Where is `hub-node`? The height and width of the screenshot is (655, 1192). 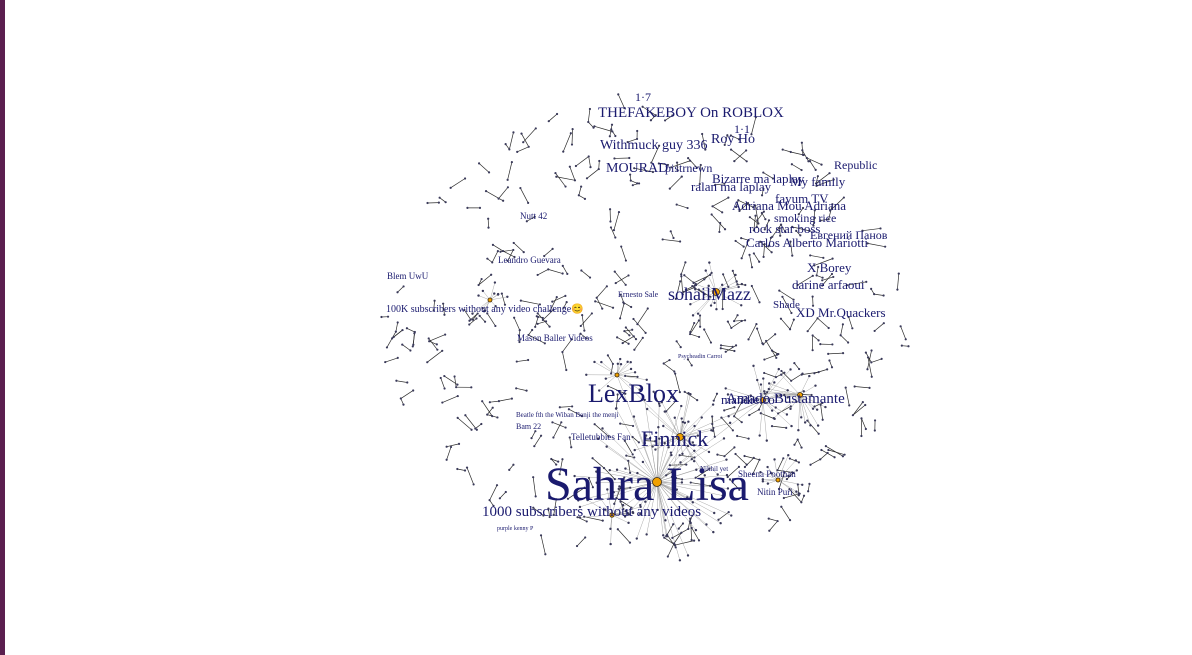 hub-node is located at coordinates (763, 400).